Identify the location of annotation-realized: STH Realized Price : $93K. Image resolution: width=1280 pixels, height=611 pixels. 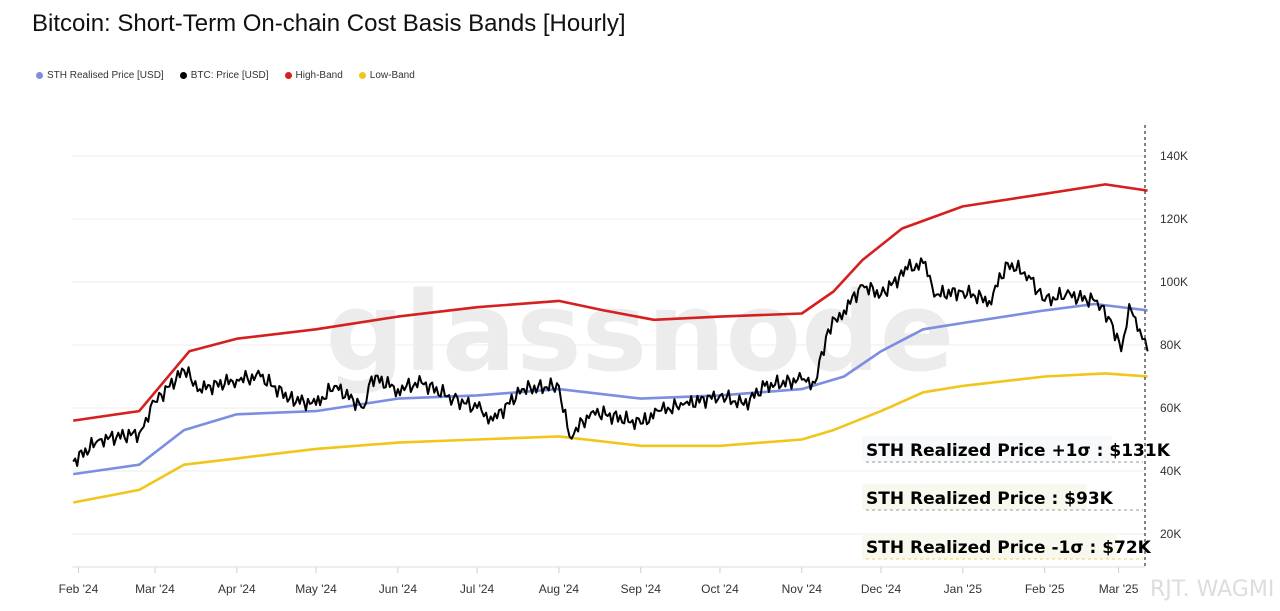
(990, 499).